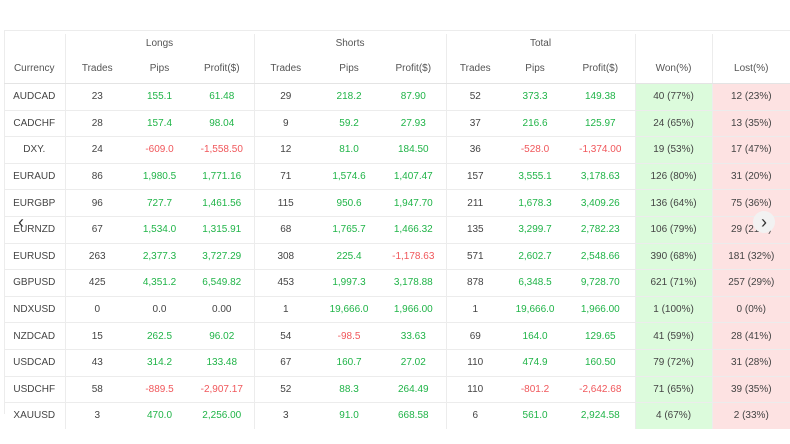  What do you see at coordinates (414, 283) in the screenshot?
I see `cell-short-profit: 3,178.88` at bounding box center [414, 283].